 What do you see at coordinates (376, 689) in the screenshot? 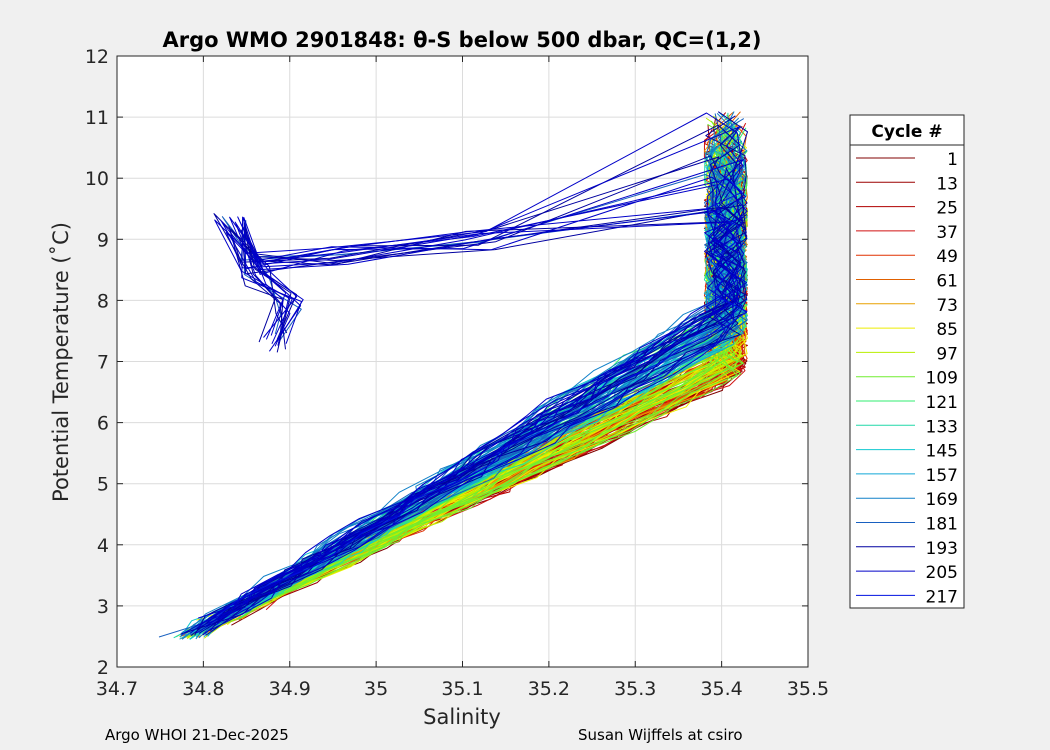
I see `x-tick-label: 35` at bounding box center [376, 689].